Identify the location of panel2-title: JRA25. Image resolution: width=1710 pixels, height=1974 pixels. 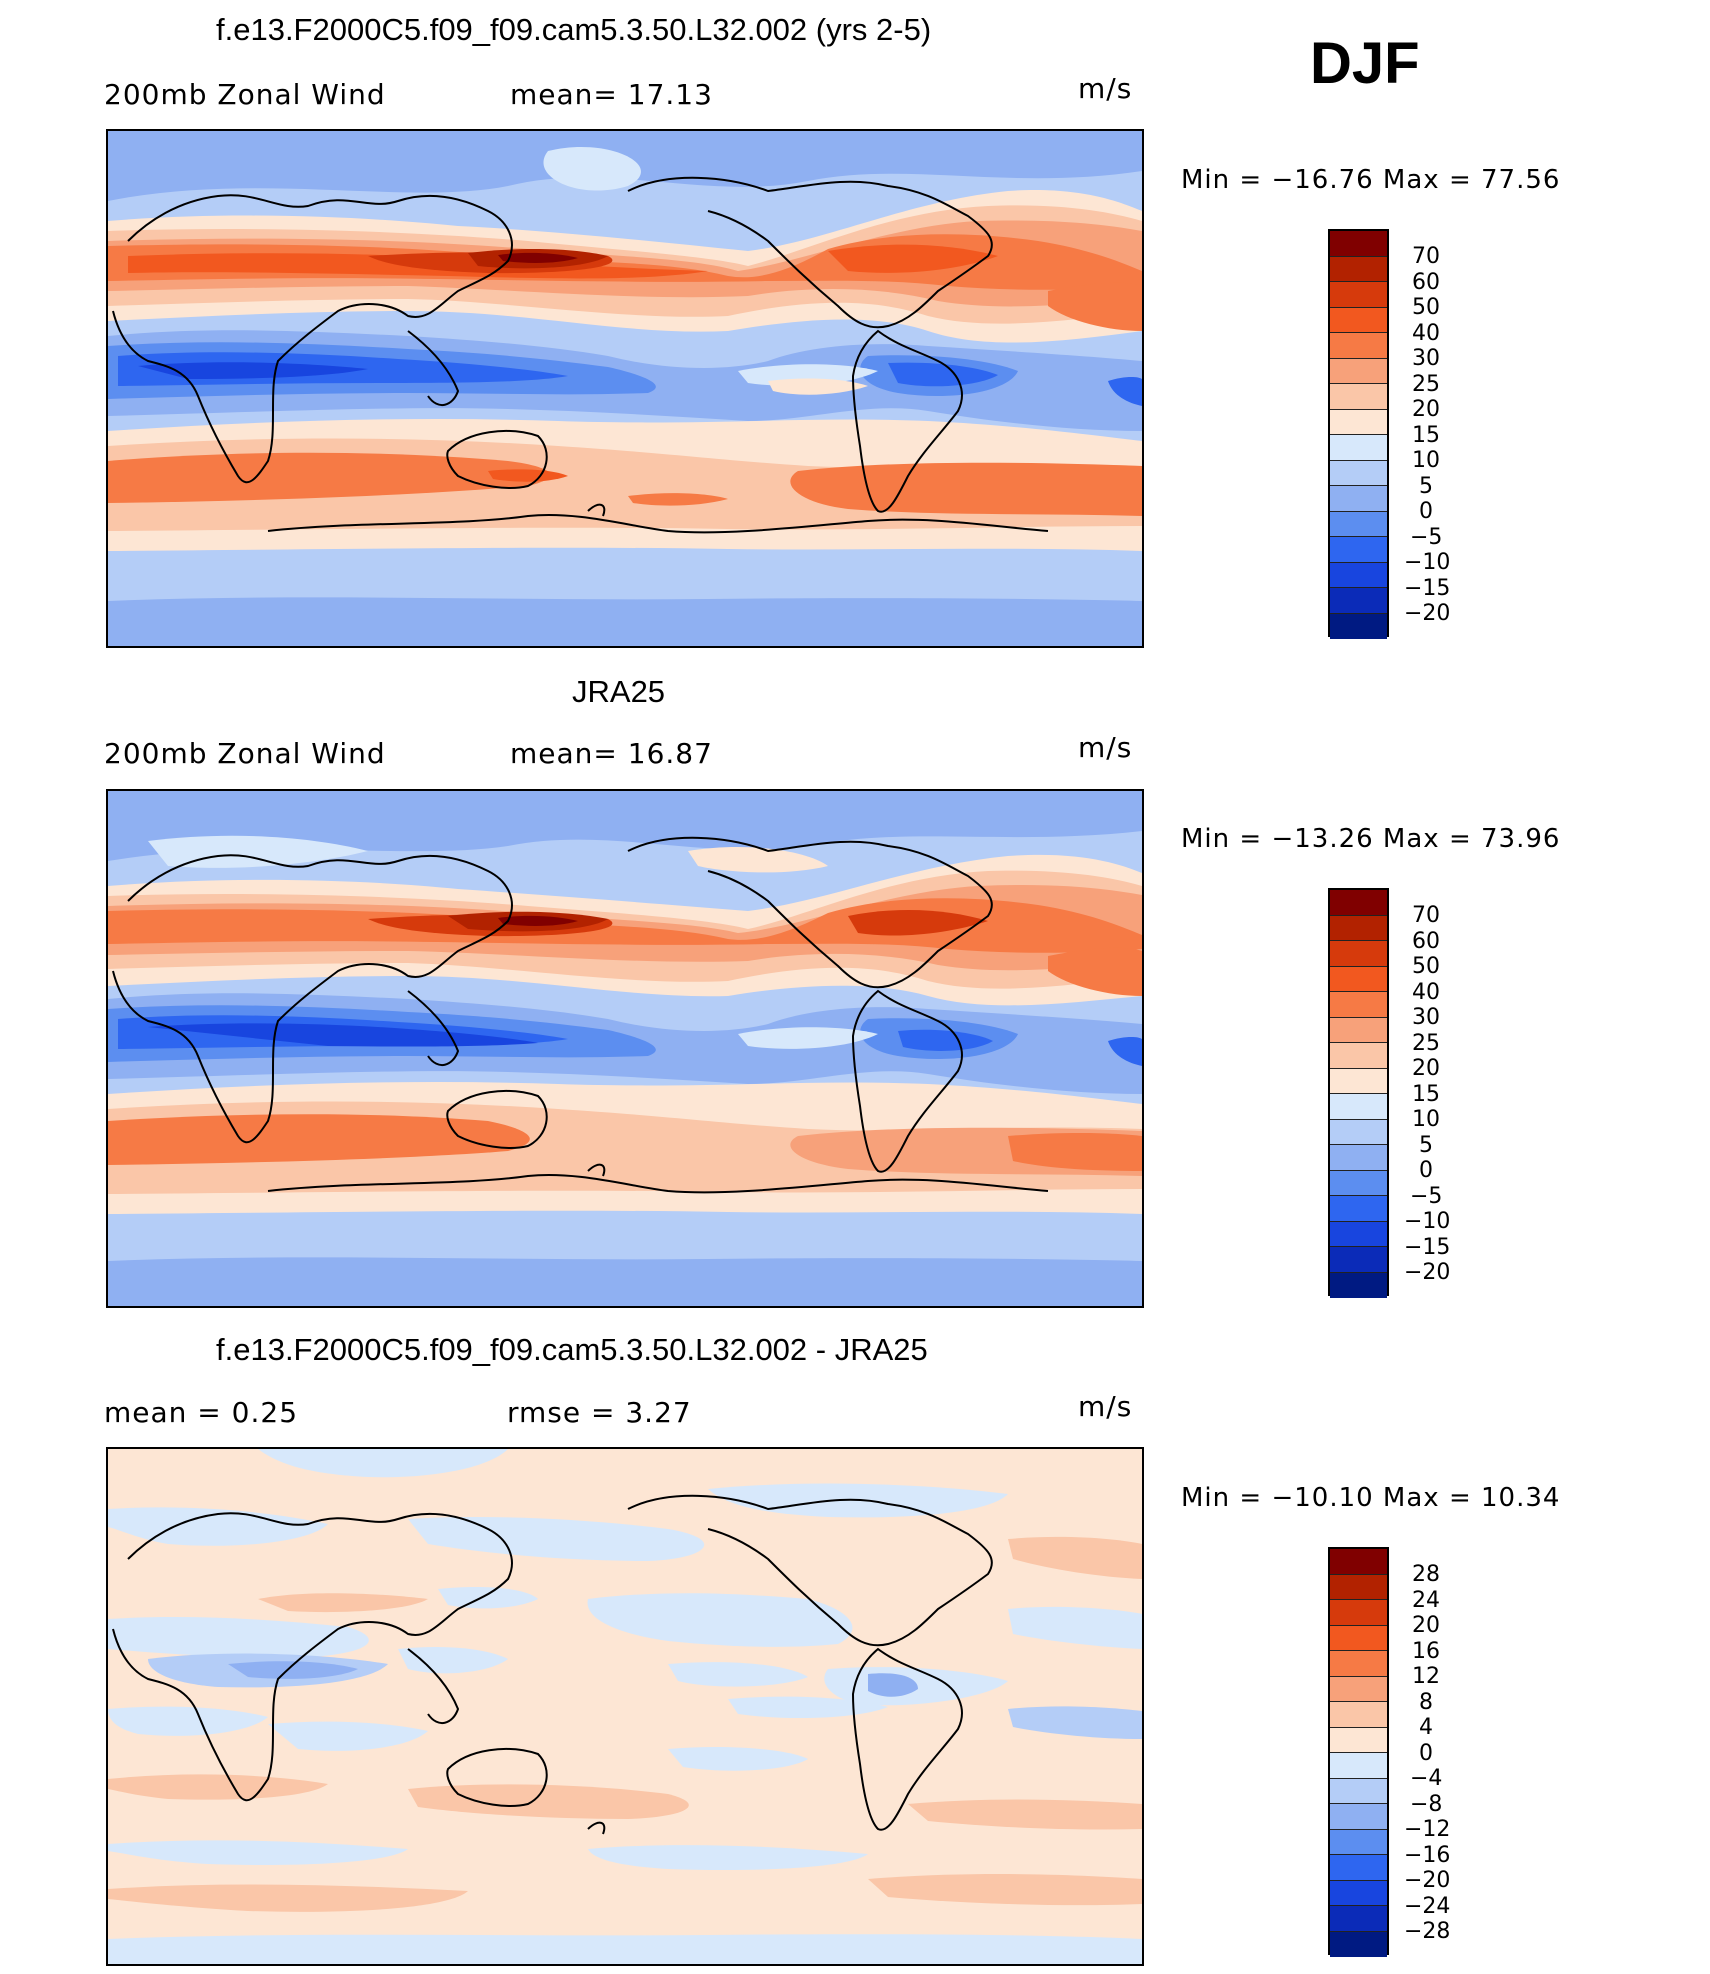
(619, 691).